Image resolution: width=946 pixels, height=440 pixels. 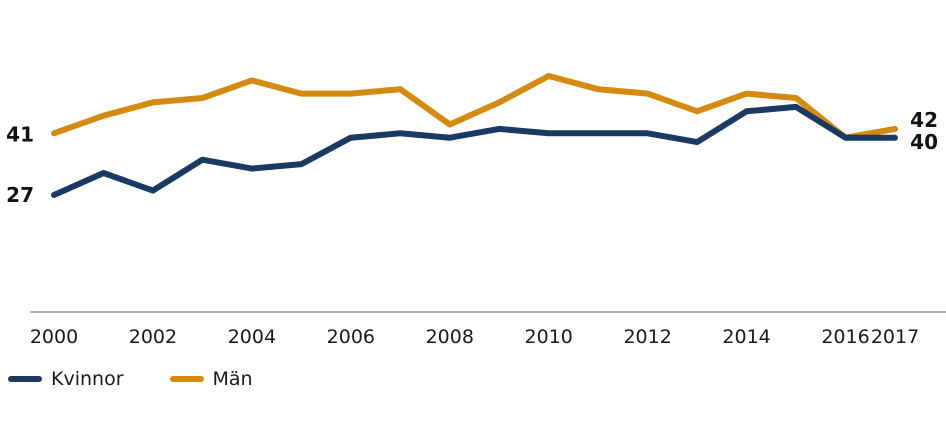 I want to click on x-tick-labels: 2000 2002 2004 2006 2008 2010 2012 2014 2016 2017, so click(x=474, y=337).